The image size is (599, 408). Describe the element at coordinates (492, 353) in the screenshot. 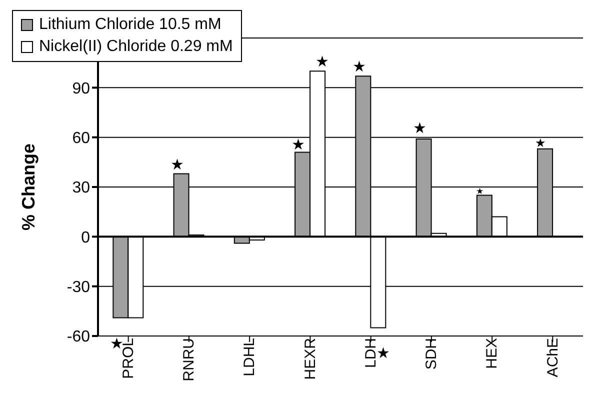

I see `x-tick-label: HEX` at that location.